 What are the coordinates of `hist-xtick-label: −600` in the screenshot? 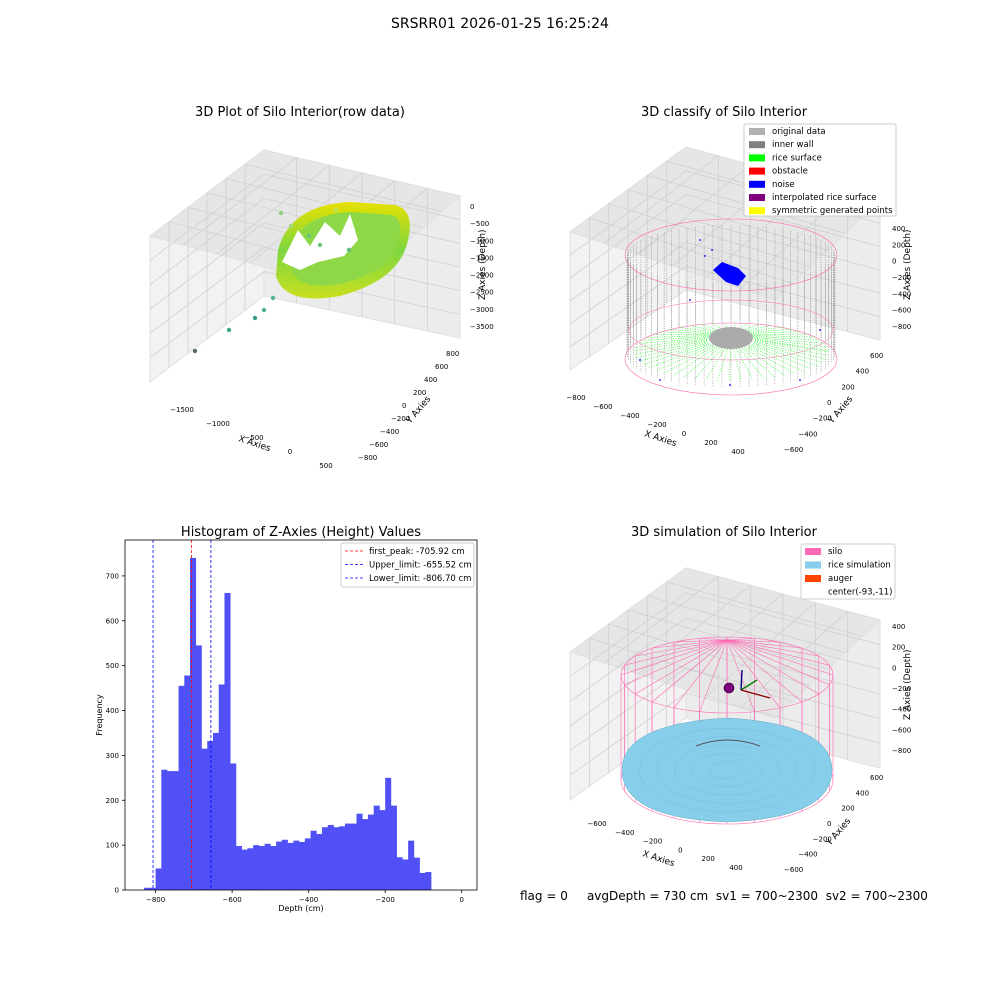 It's located at (232, 900).